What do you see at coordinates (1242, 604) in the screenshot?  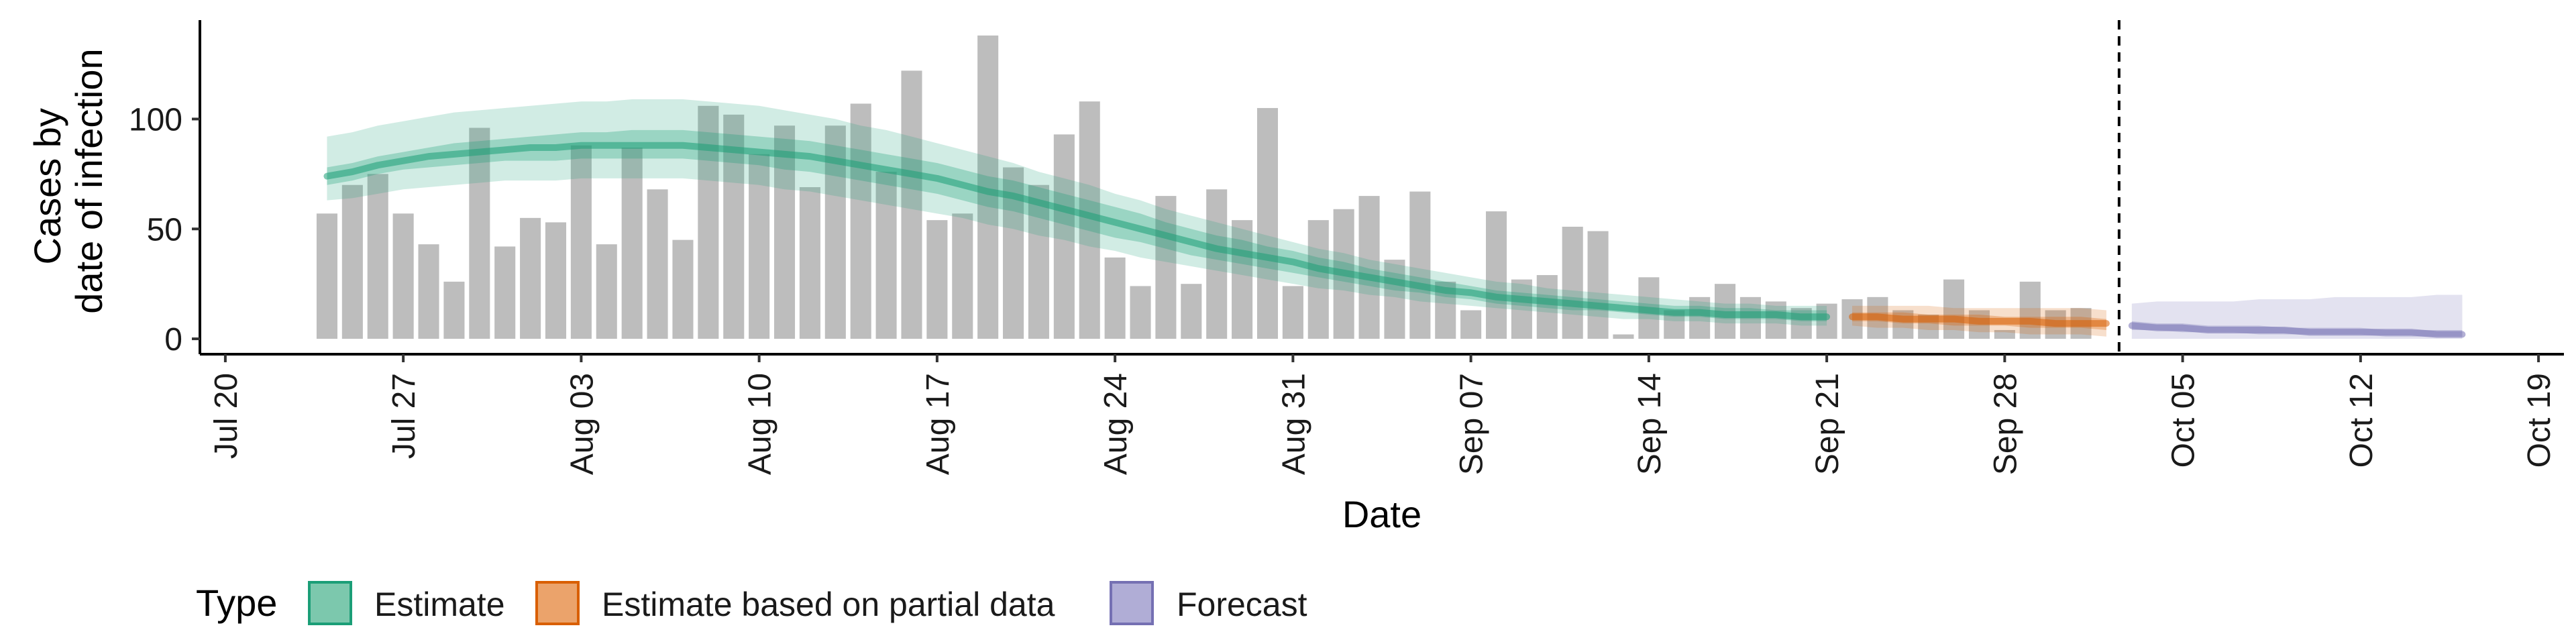 I see `legend-label-forecast: Forecast` at bounding box center [1242, 604].